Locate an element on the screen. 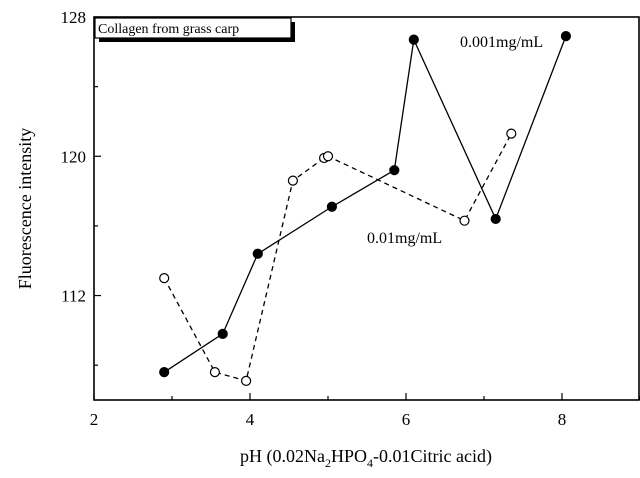 The image size is (640, 478). y-tick-label: 128 is located at coordinates (74, 17).